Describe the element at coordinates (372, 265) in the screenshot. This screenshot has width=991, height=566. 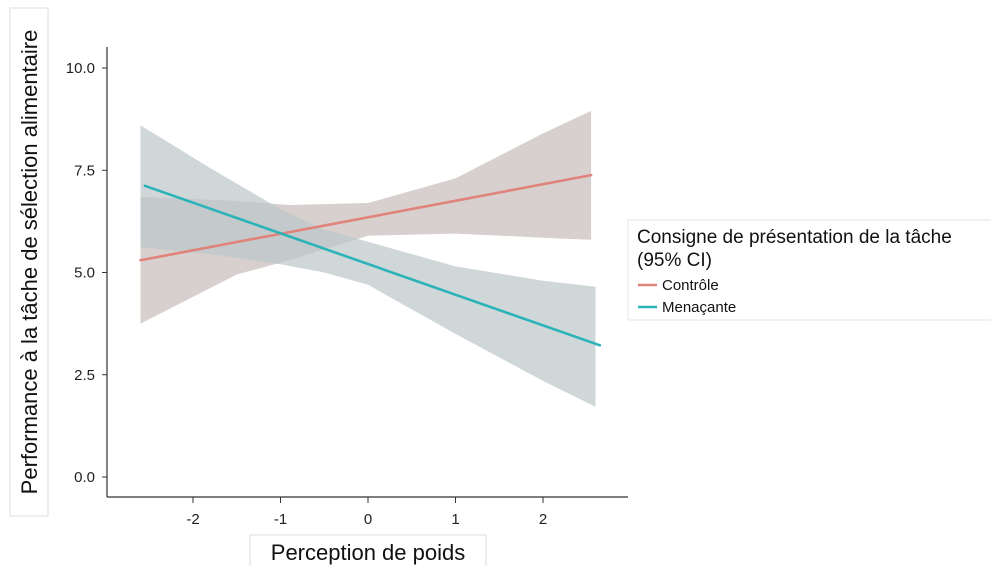
I see `series-line-menacante` at that location.